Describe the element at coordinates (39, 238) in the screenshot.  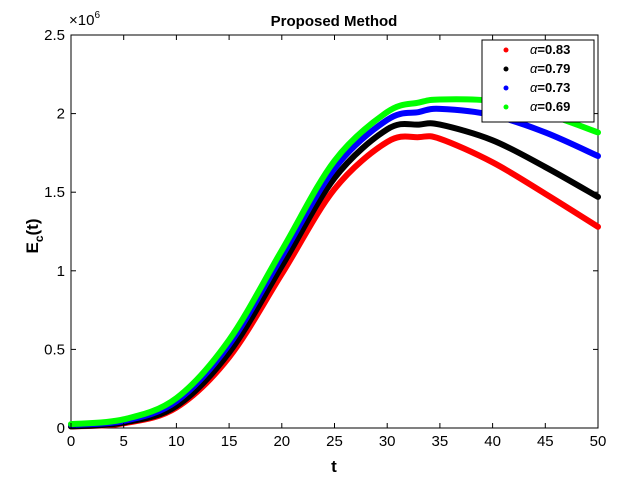
I see `y-axis-label-sub: c` at that location.